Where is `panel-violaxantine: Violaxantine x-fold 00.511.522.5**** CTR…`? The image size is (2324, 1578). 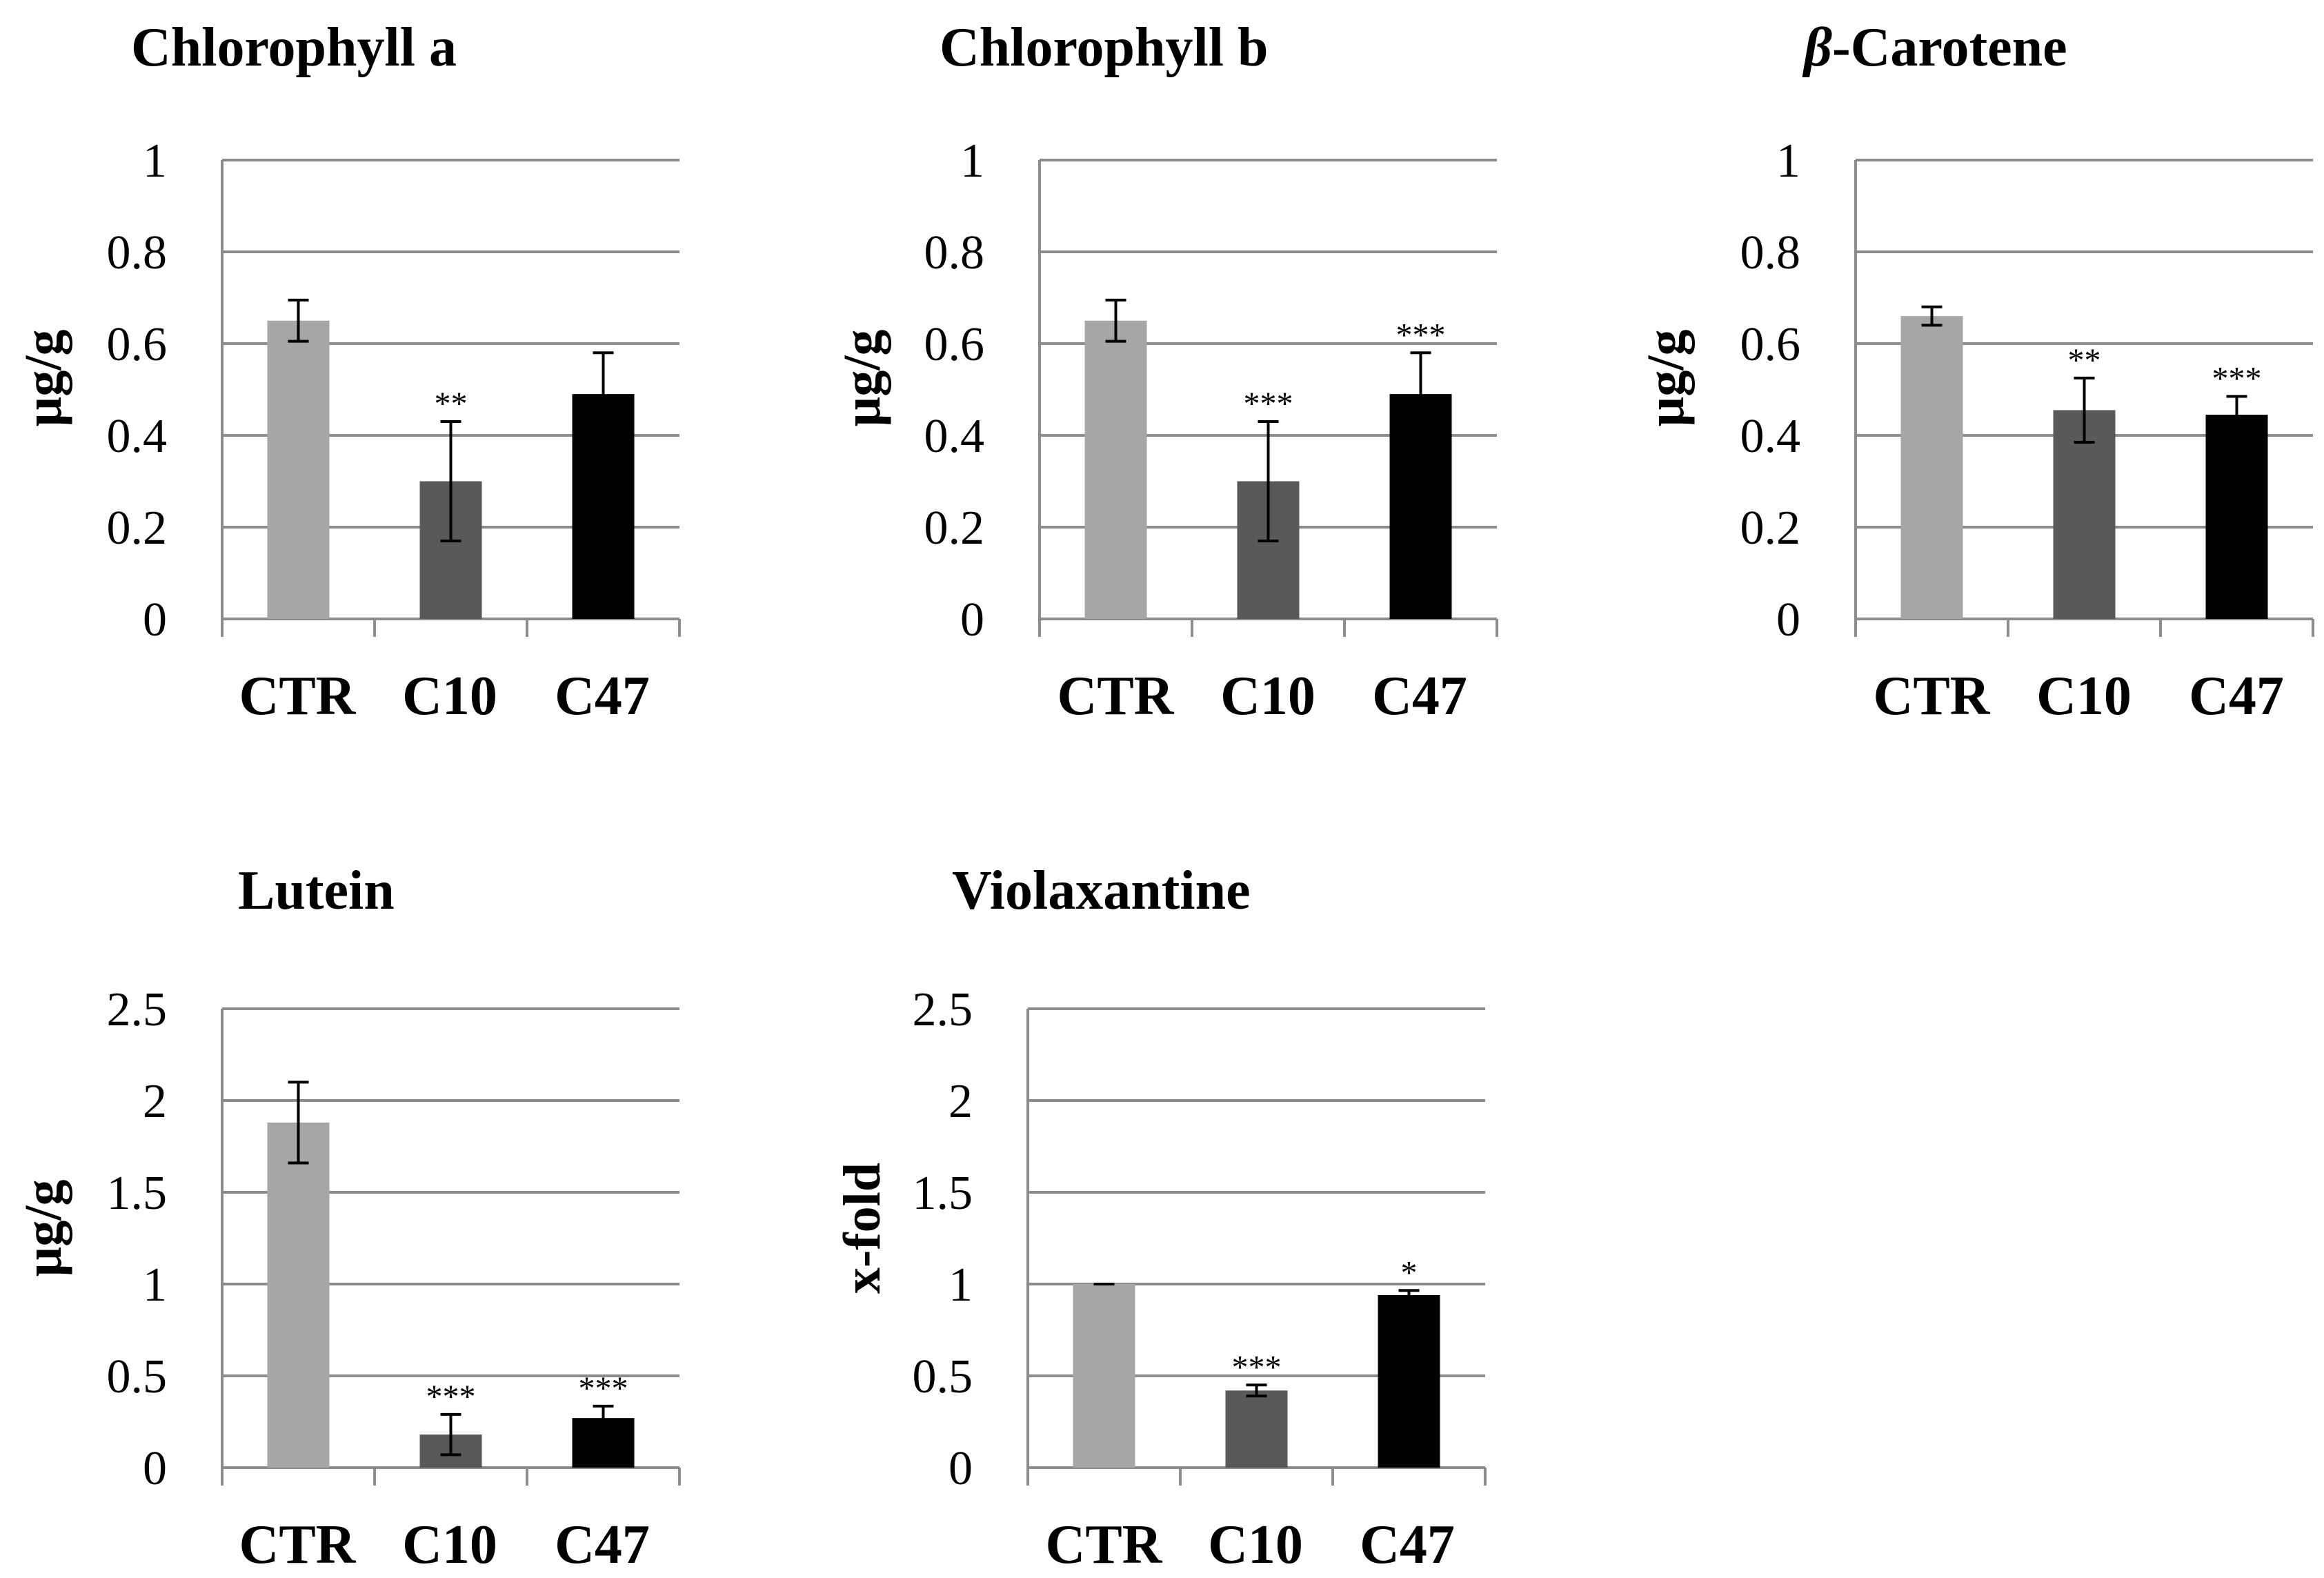
panel-violaxantine: Violaxantine x-fold 00.511.522.5**** CTR… is located at coordinates (1160, 1217).